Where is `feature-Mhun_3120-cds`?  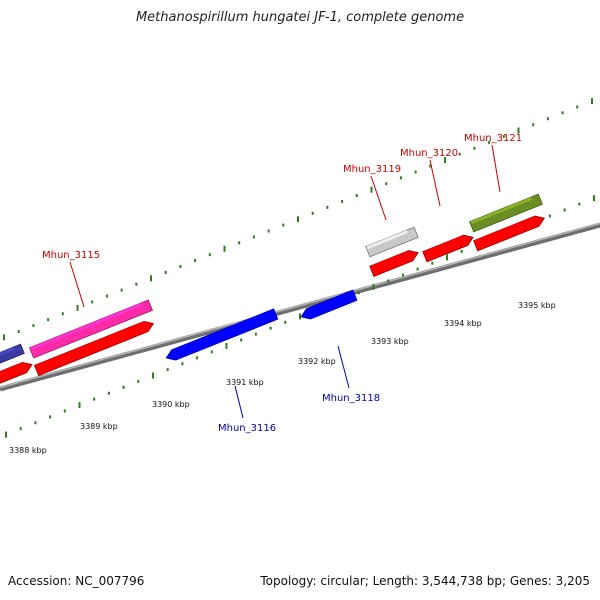
feature-Mhun_3120-cds is located at coordinates (448, 247).